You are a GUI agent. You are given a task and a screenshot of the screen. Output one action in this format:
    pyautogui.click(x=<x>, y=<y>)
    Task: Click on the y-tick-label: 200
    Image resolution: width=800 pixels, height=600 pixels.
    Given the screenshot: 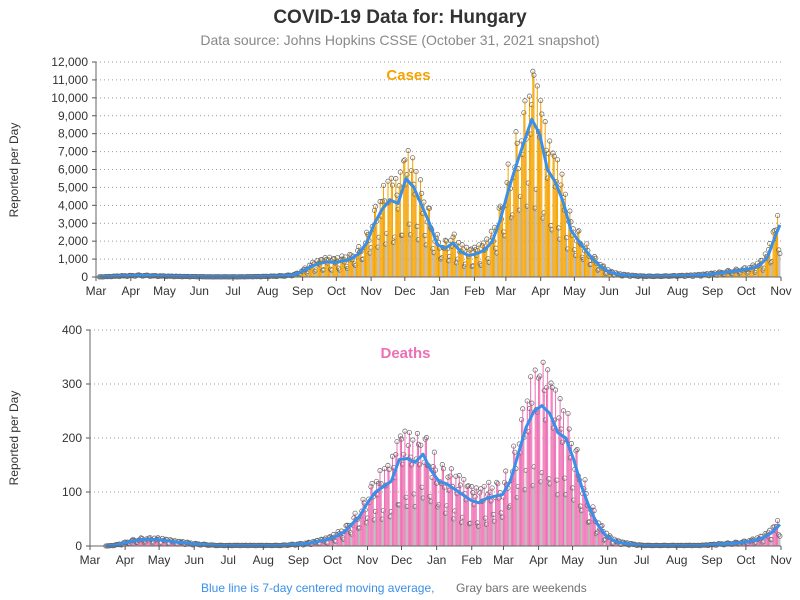 What is the action you would take?
    pyautogui.click(x=72, y=438)
    